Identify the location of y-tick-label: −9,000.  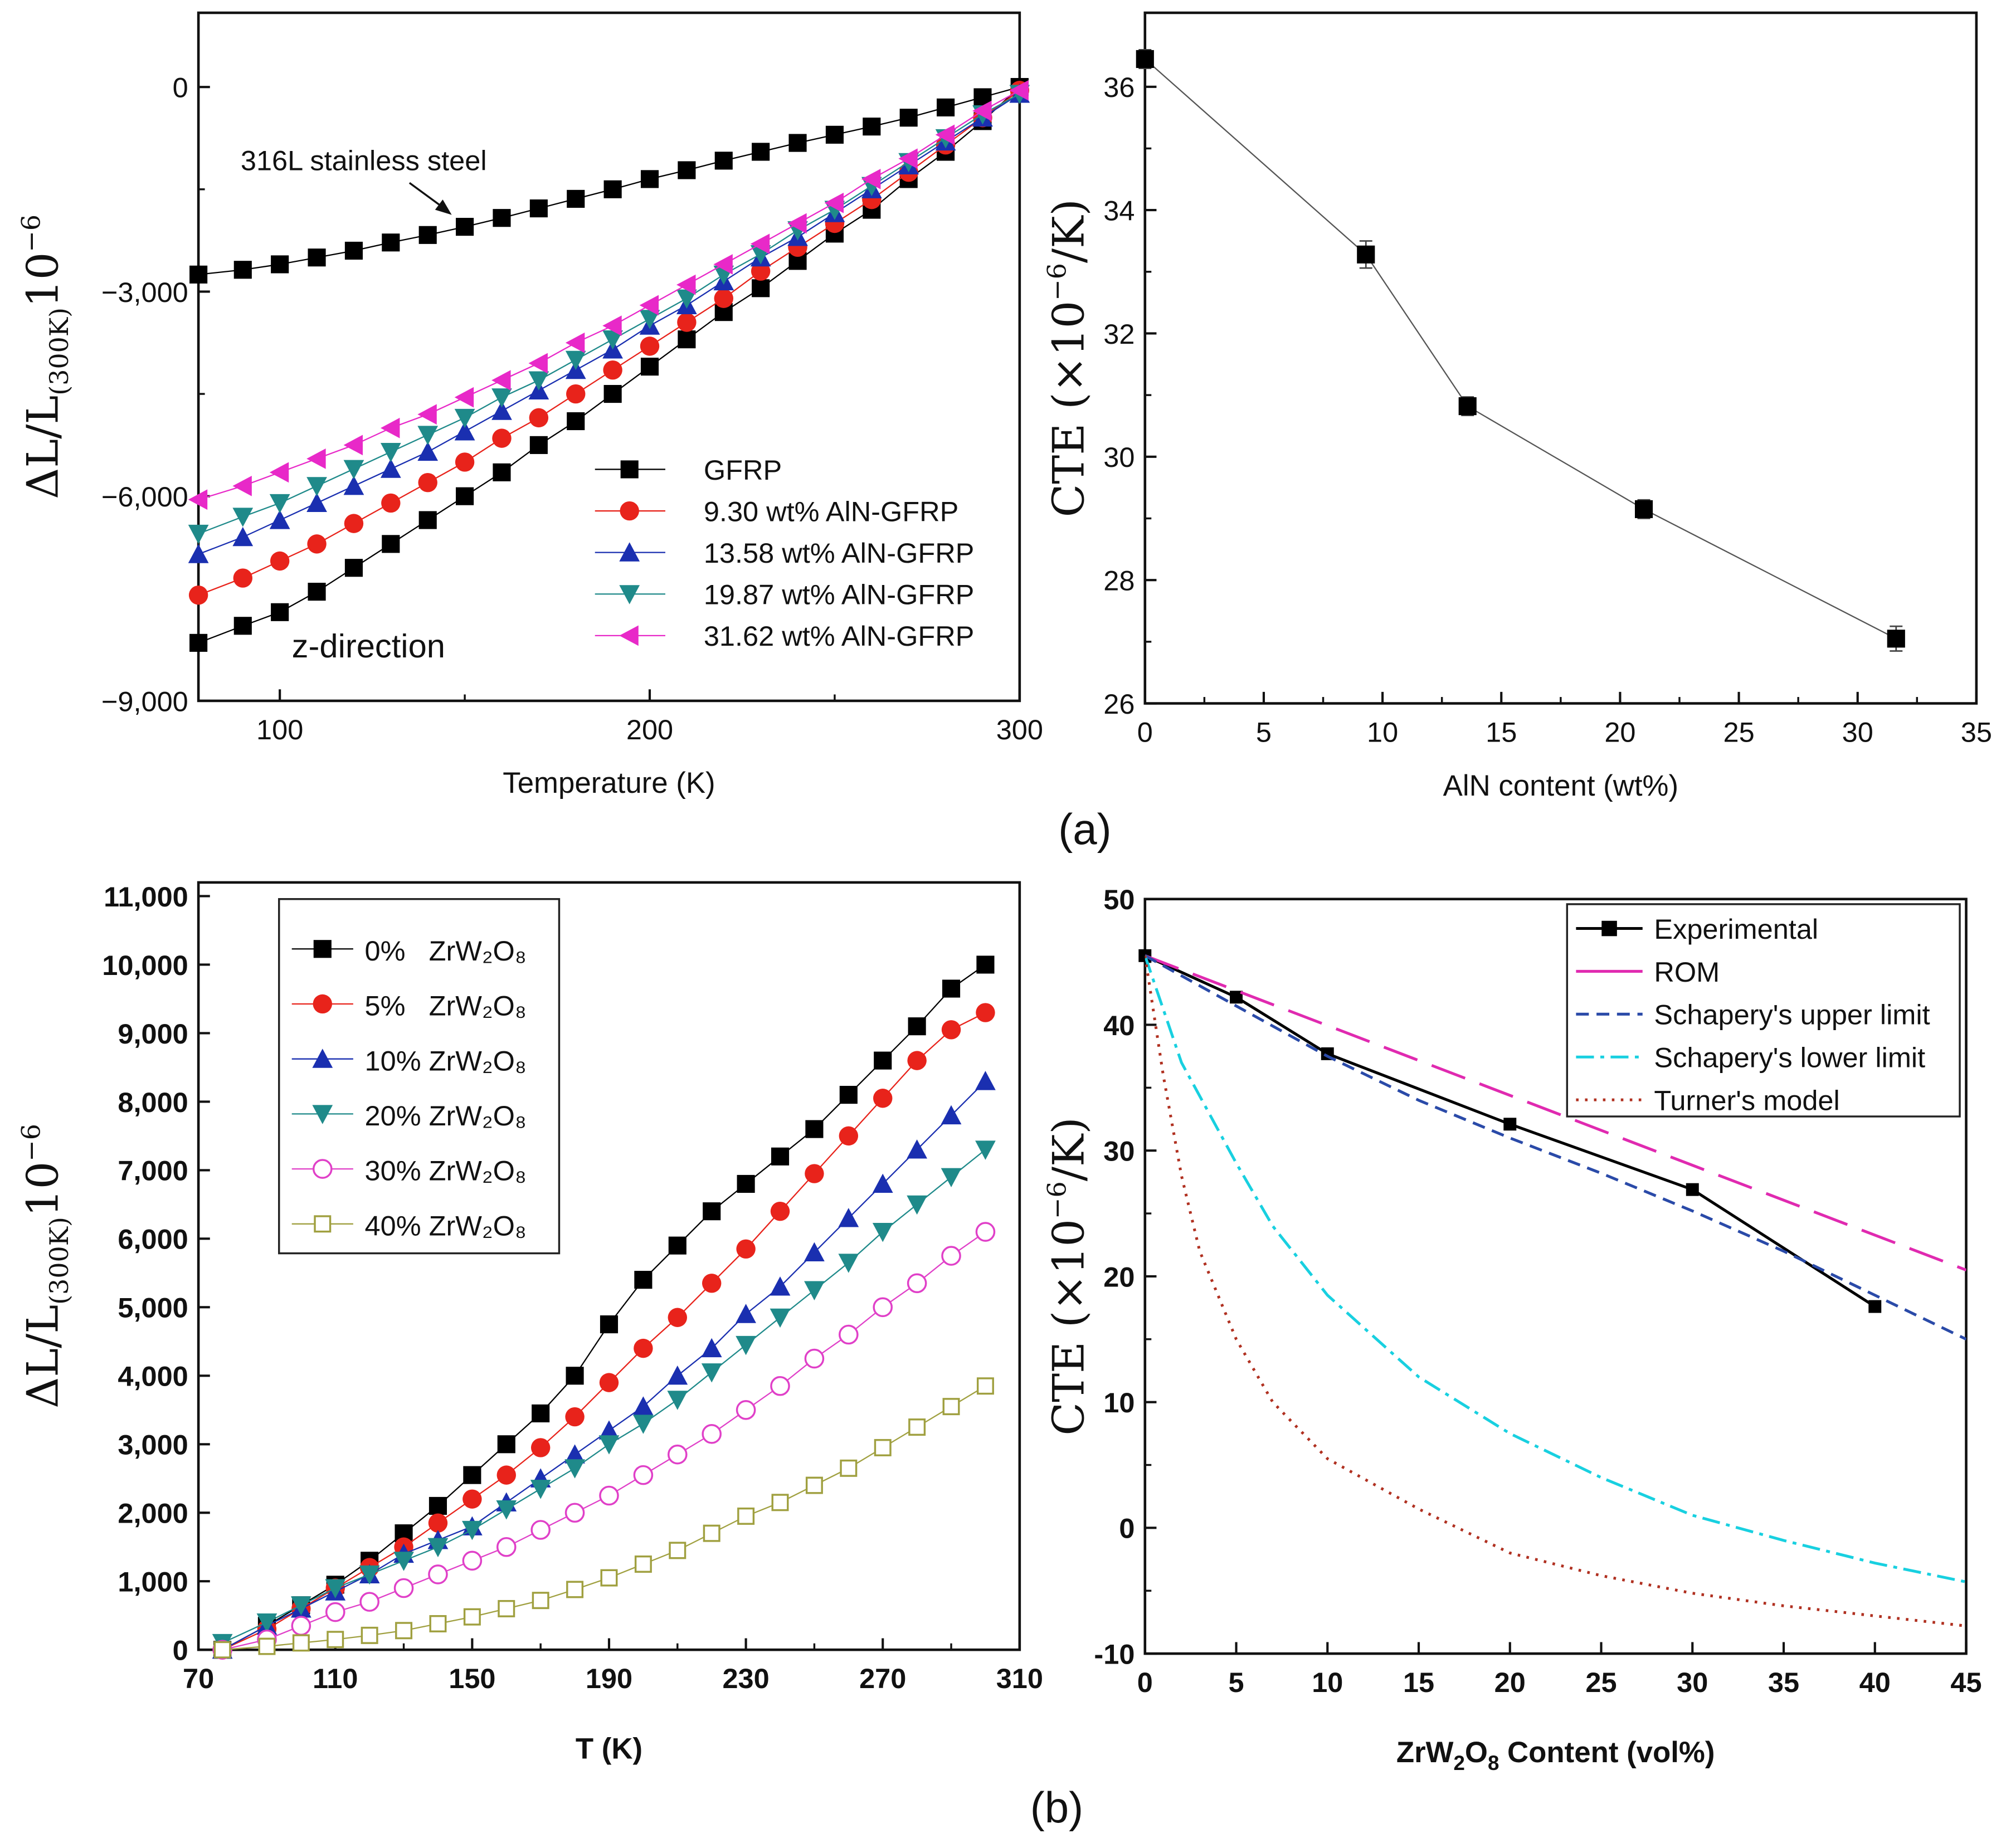
(144, 701).